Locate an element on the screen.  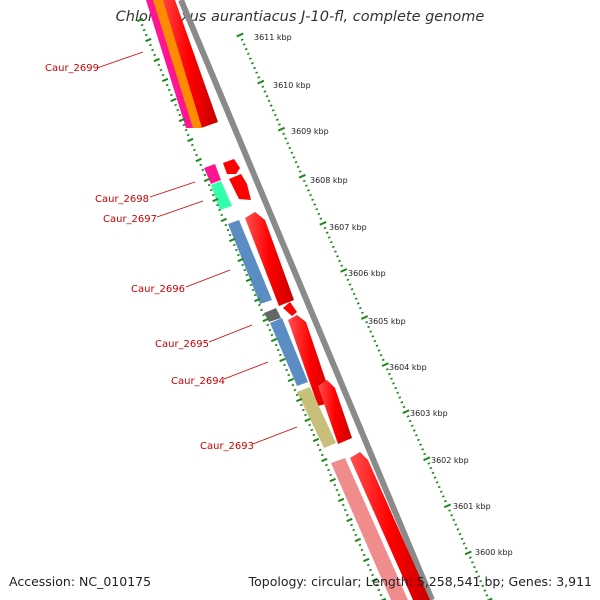
gene-label-caur-2696: Caur_2696 is located at coordinates (158, 289).